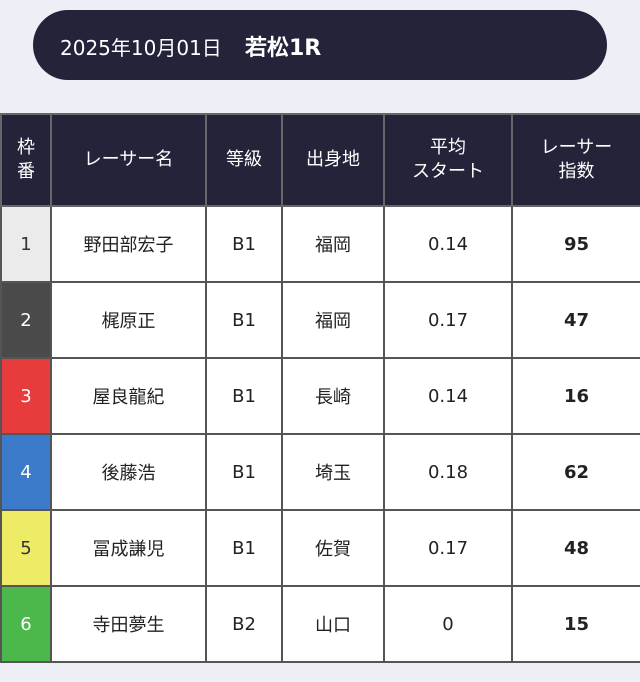 The image size is (640, 682). What do you see at coordinates (333, 548) in the screenshot?
I see `hometown: 佐賀` at bounding box center [333, 548].